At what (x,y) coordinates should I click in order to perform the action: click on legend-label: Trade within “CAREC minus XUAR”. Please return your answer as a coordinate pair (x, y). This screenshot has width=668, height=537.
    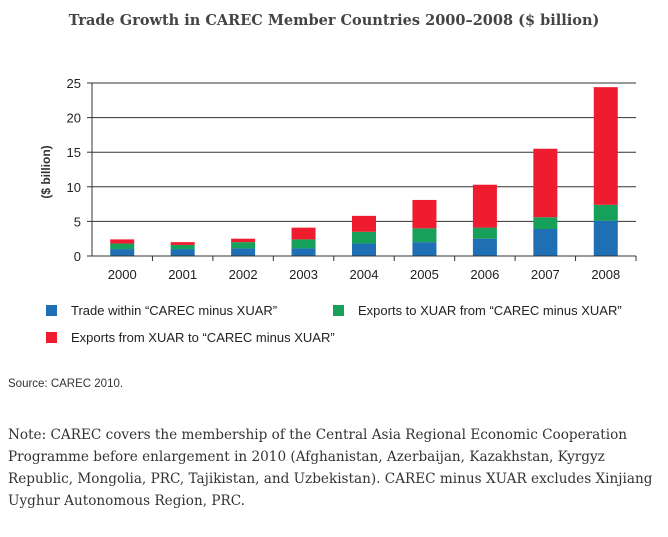
    Looking at the image, I should click on (174, 310).